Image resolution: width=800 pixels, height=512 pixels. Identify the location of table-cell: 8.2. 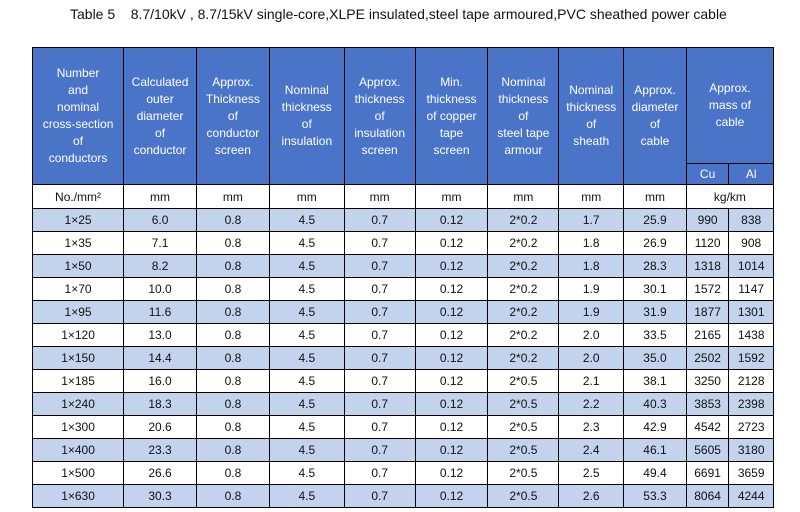
(160, 266).